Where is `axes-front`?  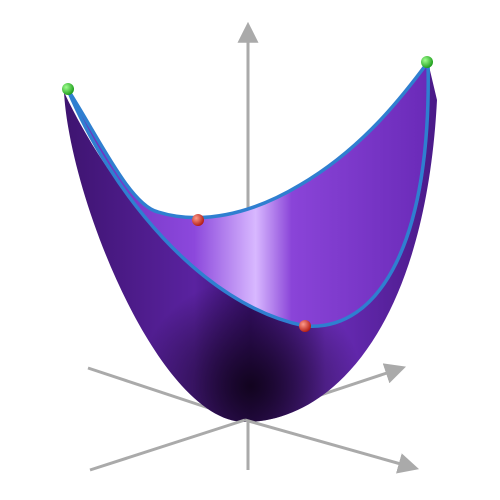
axes-front is located at coordinates (254, 446).